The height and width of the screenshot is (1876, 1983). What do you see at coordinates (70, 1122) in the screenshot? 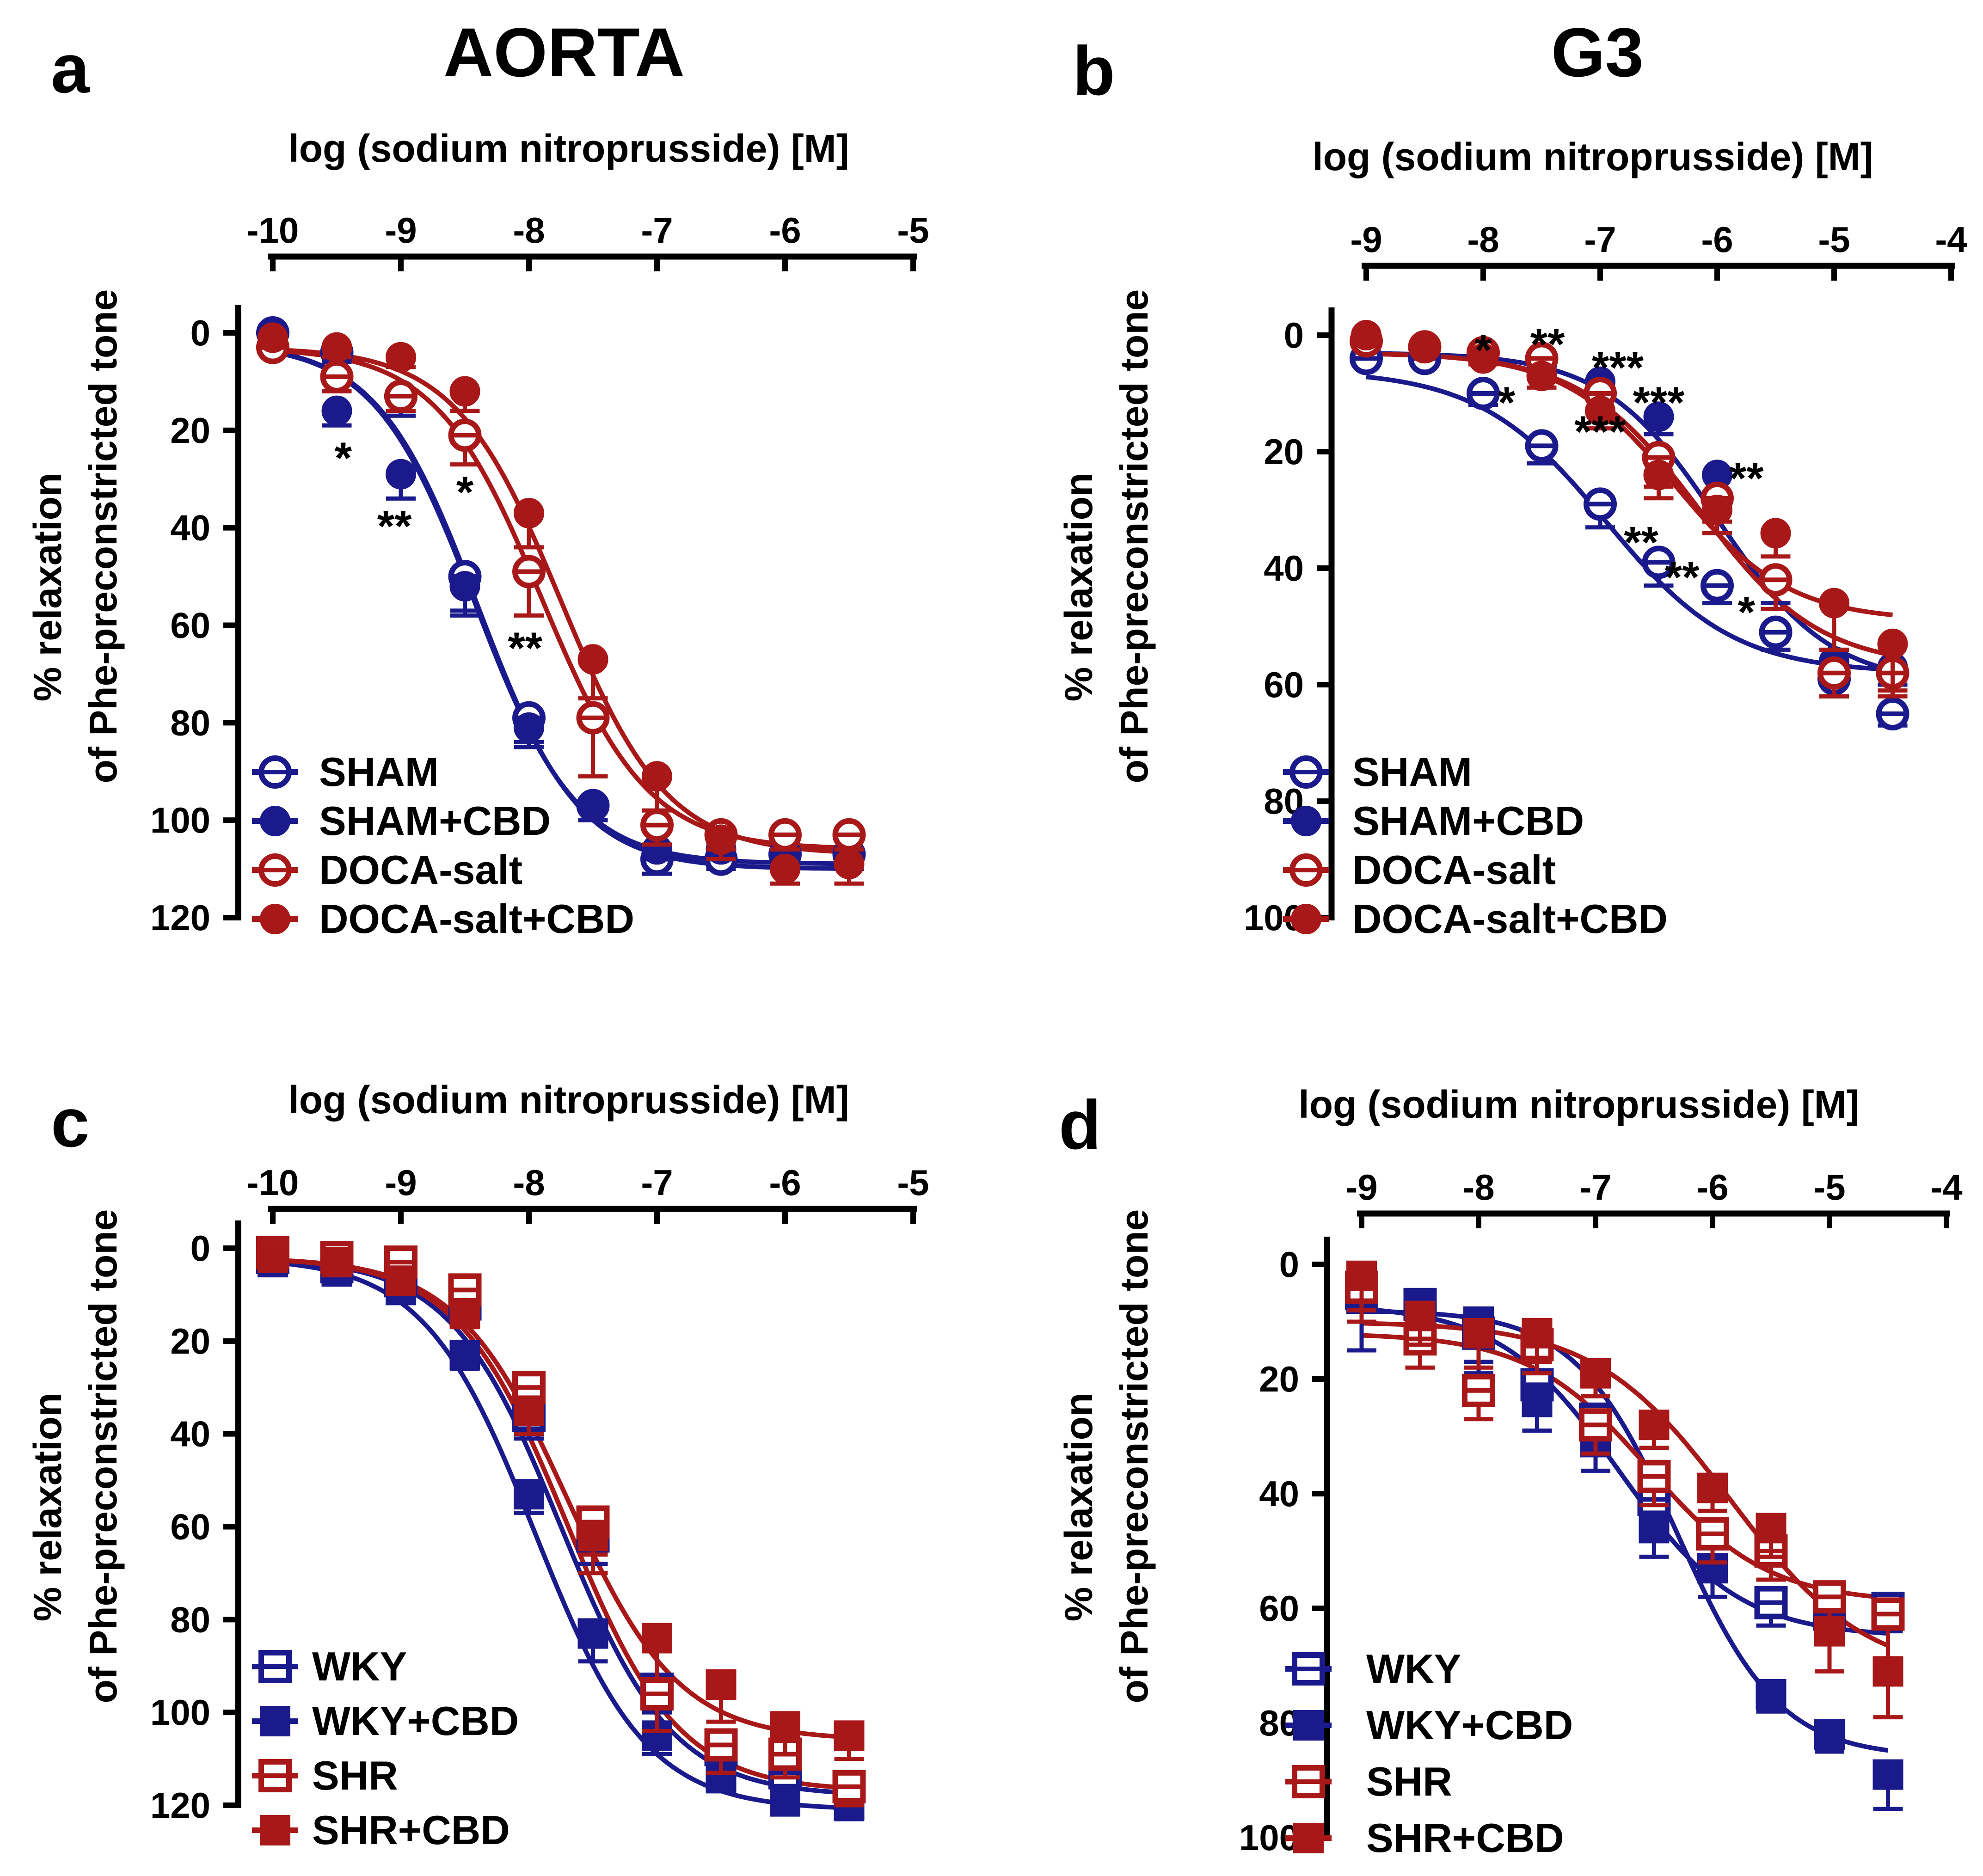
I see `panel-c-letter: c` at bounding box center [70, 1122].